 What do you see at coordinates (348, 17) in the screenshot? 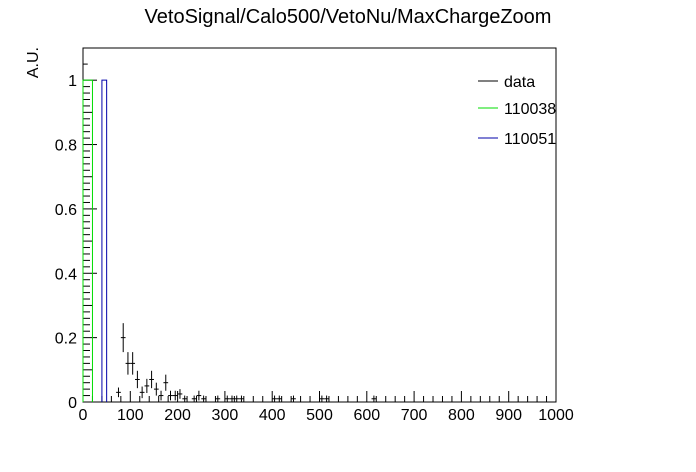
I see `chart-title: VetoSignal/Calo500/VetoNu/MaxChargeZoom` at bounding box center [348, 17].